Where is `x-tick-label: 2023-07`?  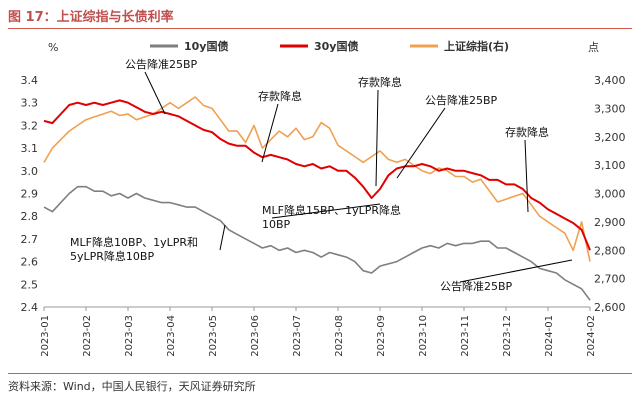
x-tick-label: 2023-07 is located at coordinates (297, 336).